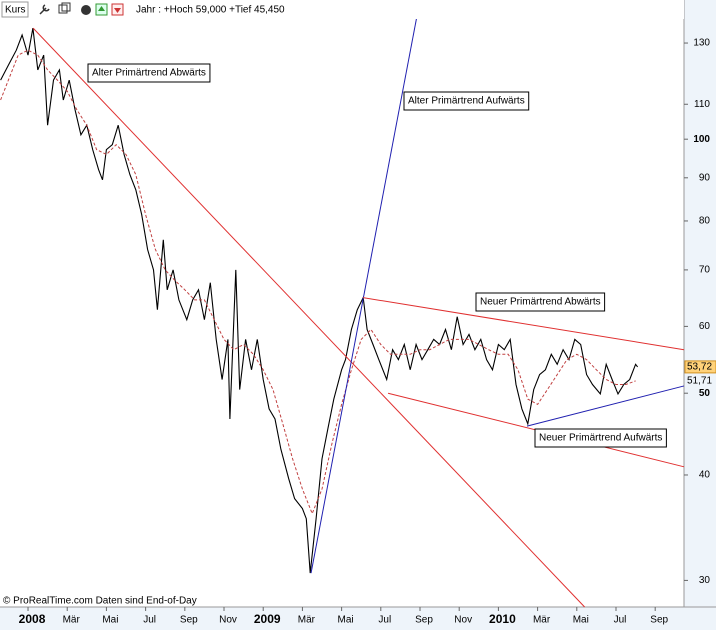  What do you see at coordinates (705, 580) in the screenshot?
I see `y-tick-label: 30` at bounding box center [705, 580].